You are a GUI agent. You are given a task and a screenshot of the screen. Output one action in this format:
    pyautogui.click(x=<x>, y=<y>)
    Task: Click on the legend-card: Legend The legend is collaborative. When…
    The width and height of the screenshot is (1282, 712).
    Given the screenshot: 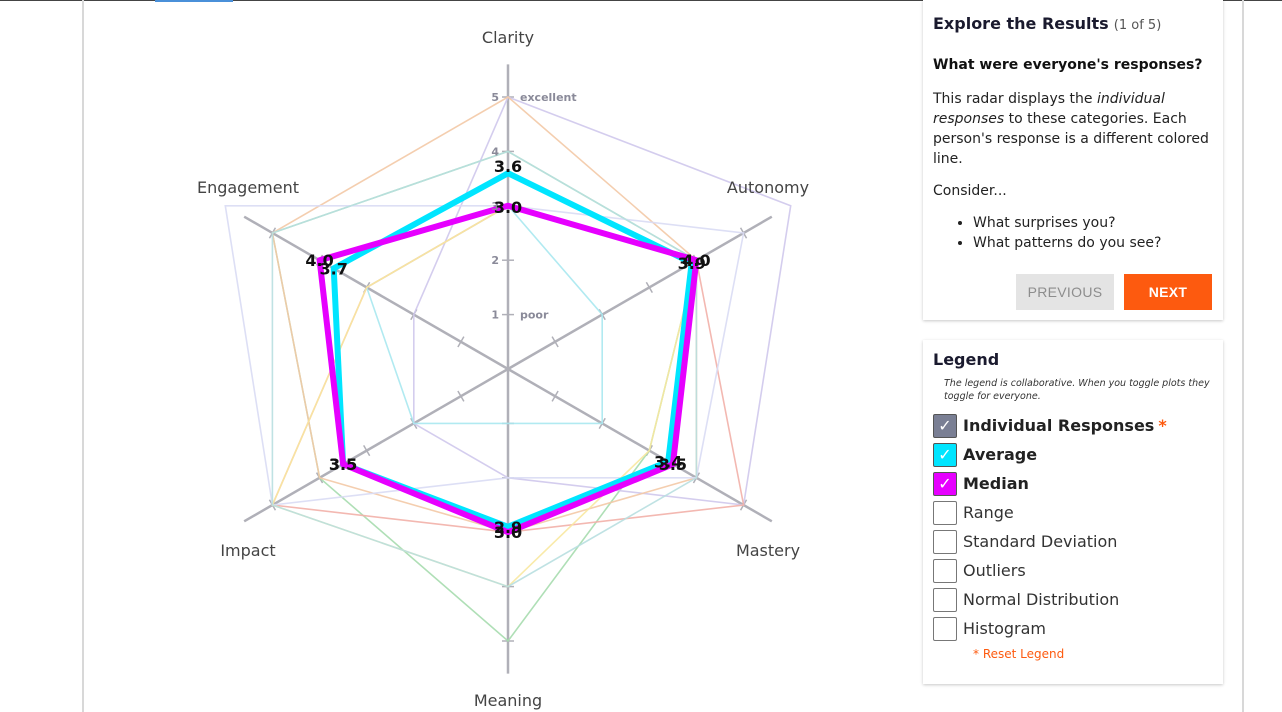 What is the action you would take?
    pyautogui.click(x=1073, y=512)
    